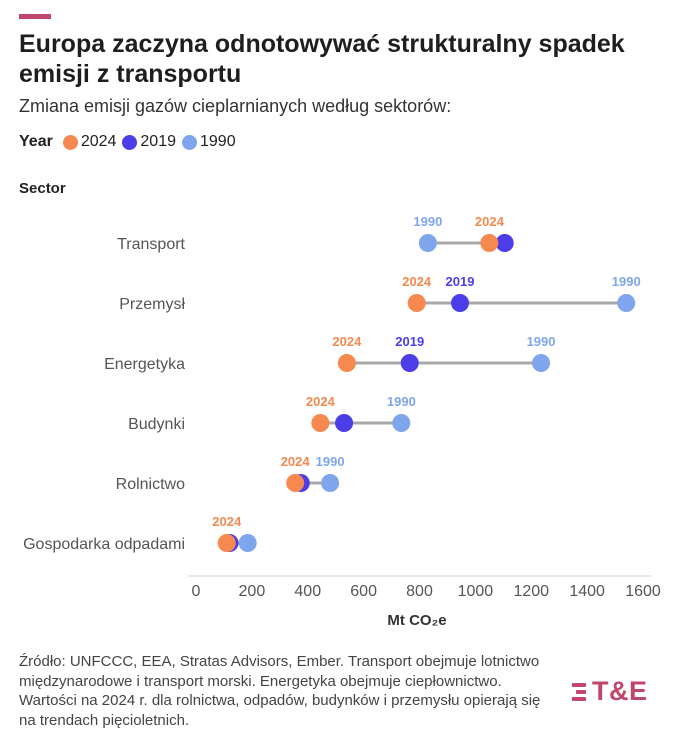 This screenshot has height=735, width=682. I want to click on legend-title: Year, so click(36, 141).